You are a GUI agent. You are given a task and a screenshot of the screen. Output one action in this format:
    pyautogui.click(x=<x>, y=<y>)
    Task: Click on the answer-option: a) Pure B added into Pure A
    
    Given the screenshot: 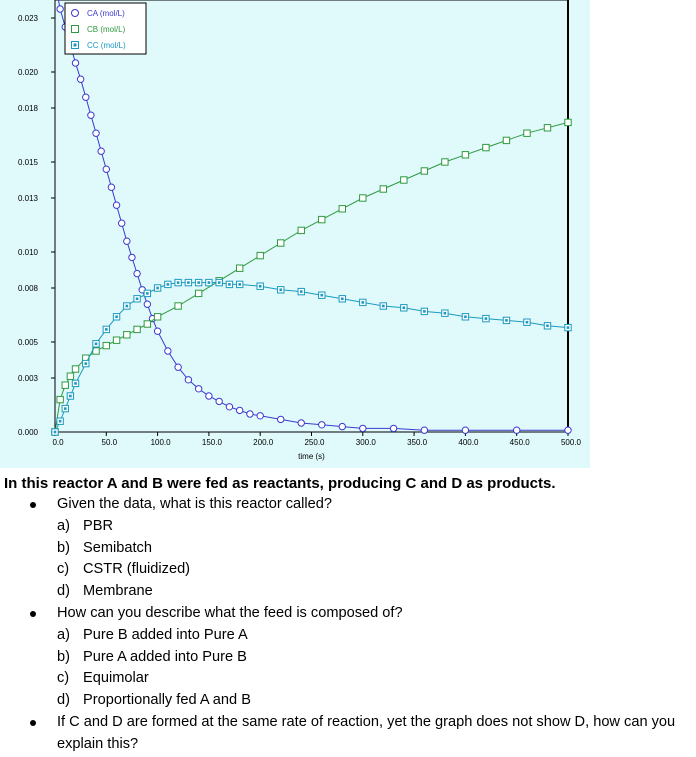 What is the action you would take?
    pyautogui.click(x=376, y=636)
    